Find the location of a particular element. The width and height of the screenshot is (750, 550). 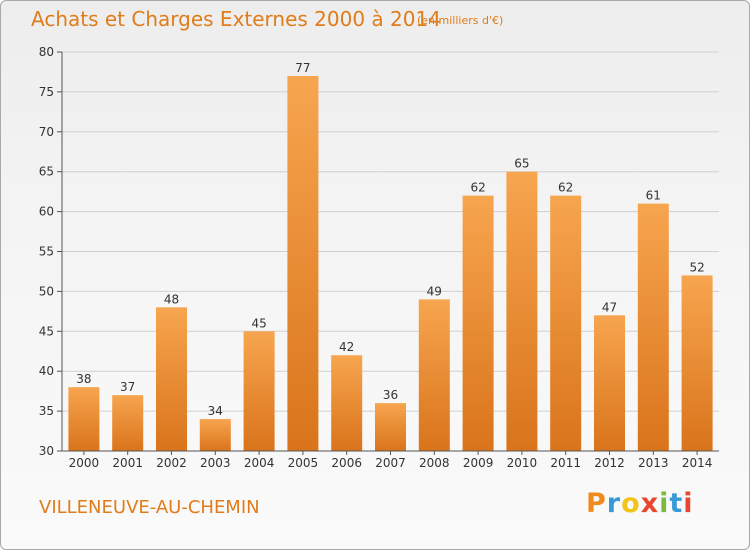

data-label: 45 is located at coordinates (258, 323).